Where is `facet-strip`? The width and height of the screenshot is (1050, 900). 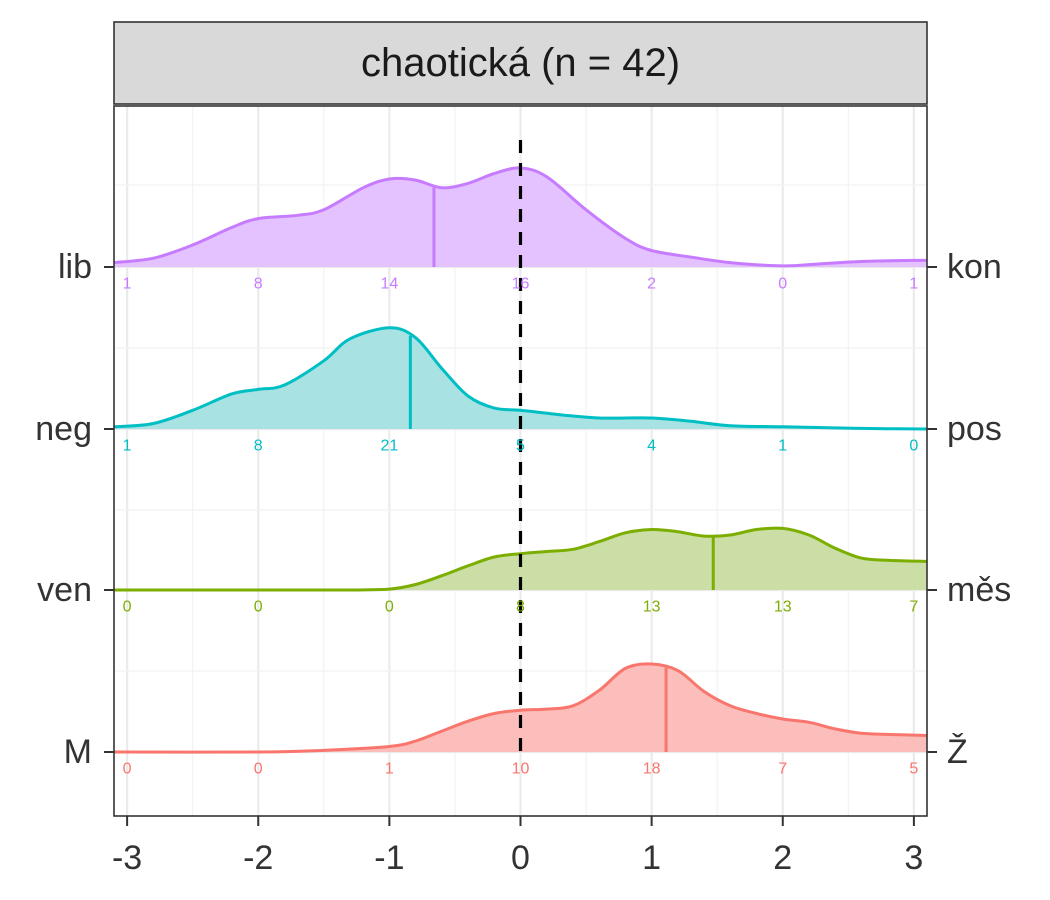
facet-strip is located at coordinates (520, 63).